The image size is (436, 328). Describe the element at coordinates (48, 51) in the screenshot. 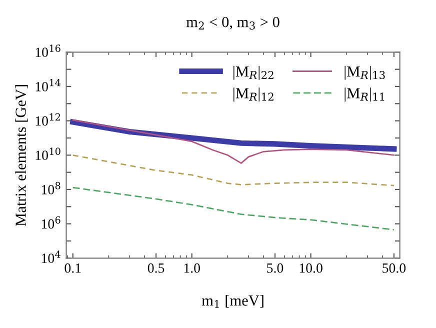

I see `y-tick-label: 10$^{16}$` at that location.